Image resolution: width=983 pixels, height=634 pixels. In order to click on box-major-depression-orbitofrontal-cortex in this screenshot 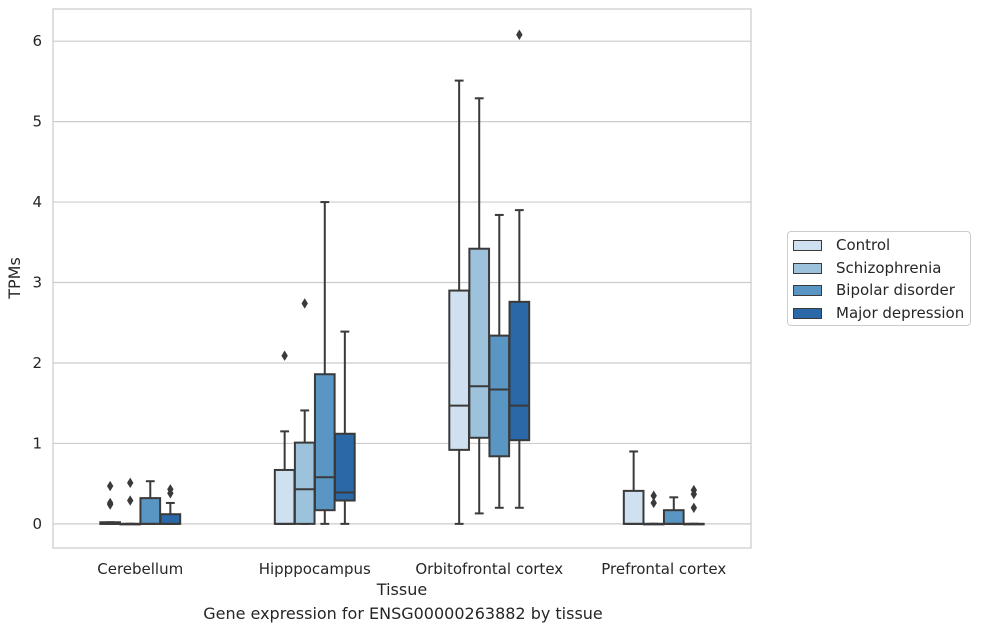, I will do `click(519, 269)`.